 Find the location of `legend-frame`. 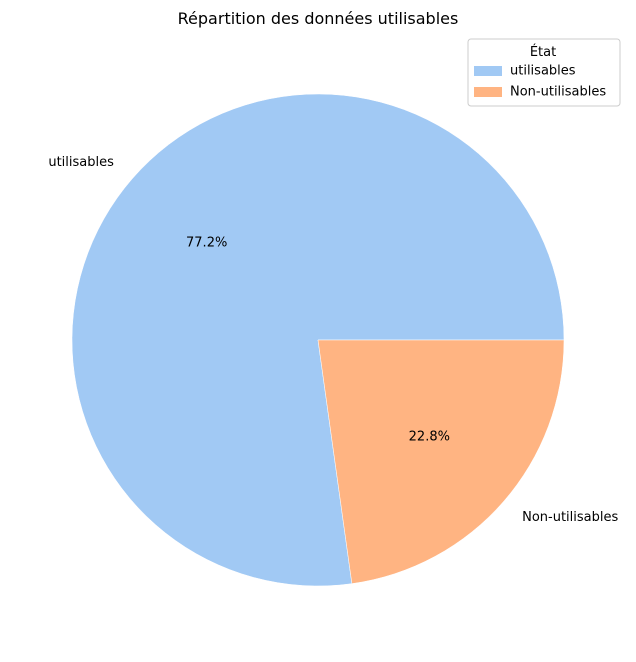

legend-frame is located at coordinates (544, 72).